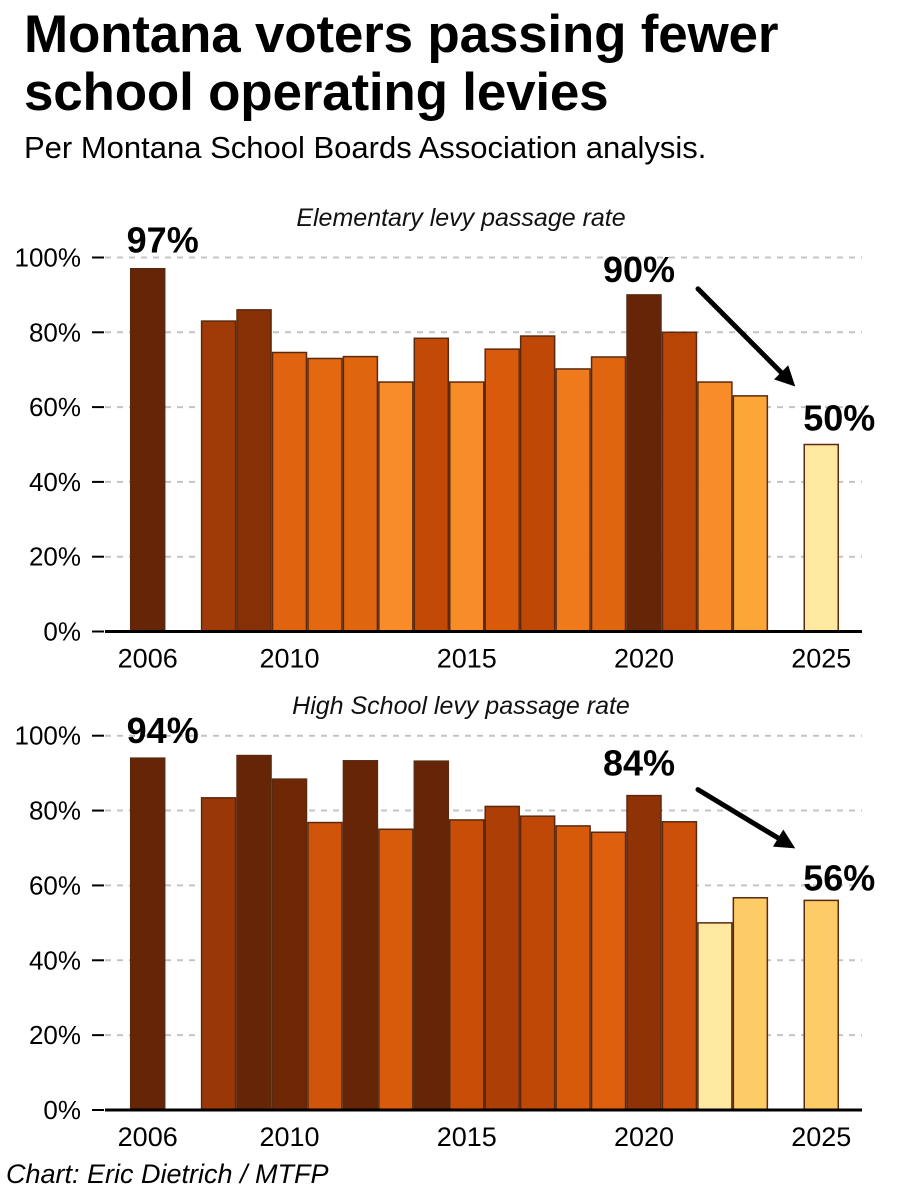  What do you see at coordinates (639, 269) in the screenshot?
I see `data-label-2020: 90%` at bounding box center [639, 269].